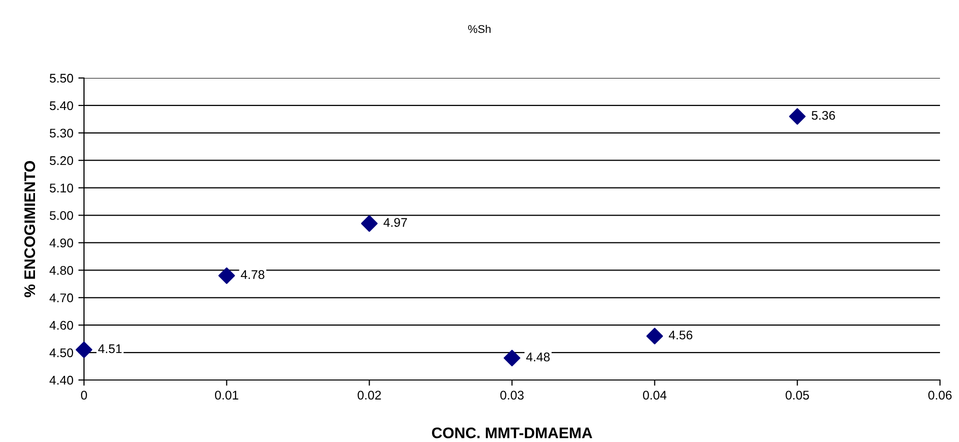  Describe the element at coordinates (30, 229) in the screenshot. I see `y-axis-title: % ENCOGIMIENTO` at that location.